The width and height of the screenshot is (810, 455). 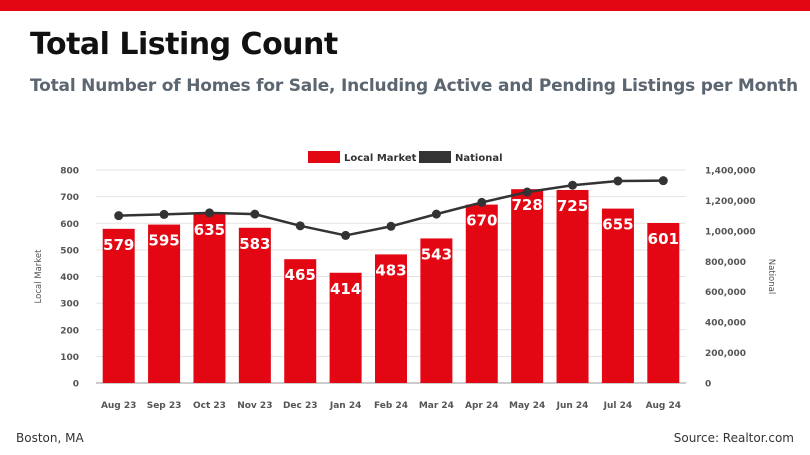 I want to click on y-tick-label-right: 1,000,000, so click(x=730, y=232).